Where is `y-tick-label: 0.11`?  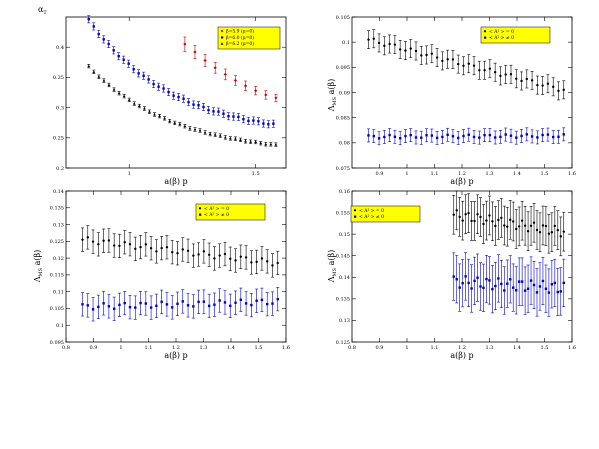
y-tick-label: 0.11 is located at coordinates (58, 292).